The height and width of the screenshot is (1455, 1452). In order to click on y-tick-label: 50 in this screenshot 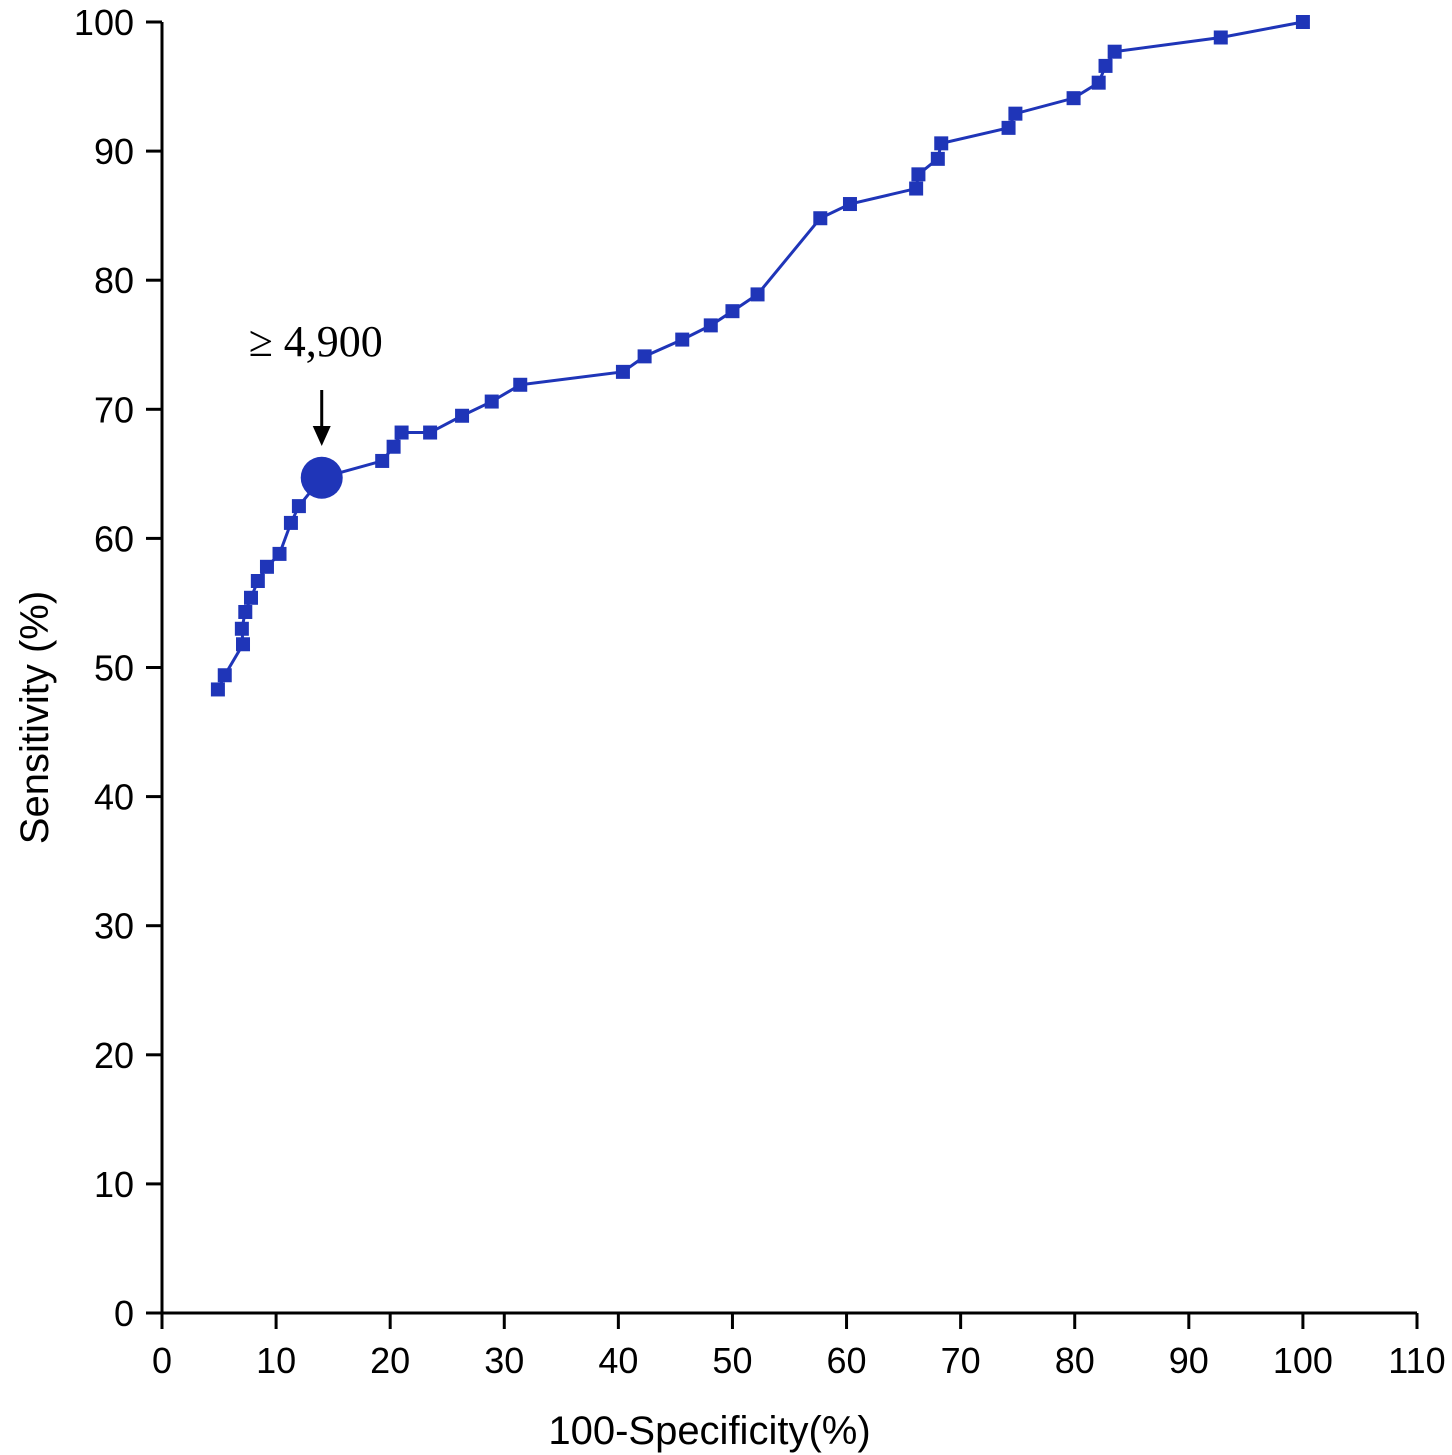, I will do `click(114, 668)`.